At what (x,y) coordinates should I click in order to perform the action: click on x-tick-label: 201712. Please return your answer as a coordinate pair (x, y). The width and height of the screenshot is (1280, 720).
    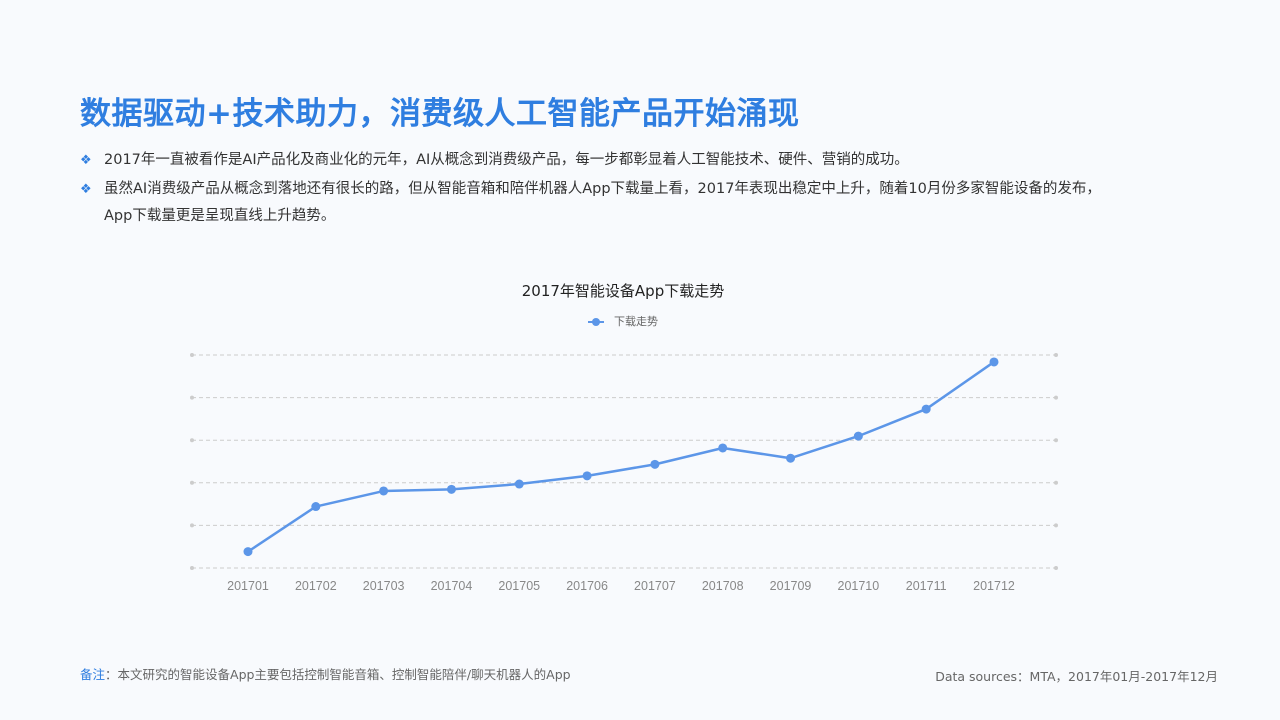
    Looking at the image, I should click on (994, 586).